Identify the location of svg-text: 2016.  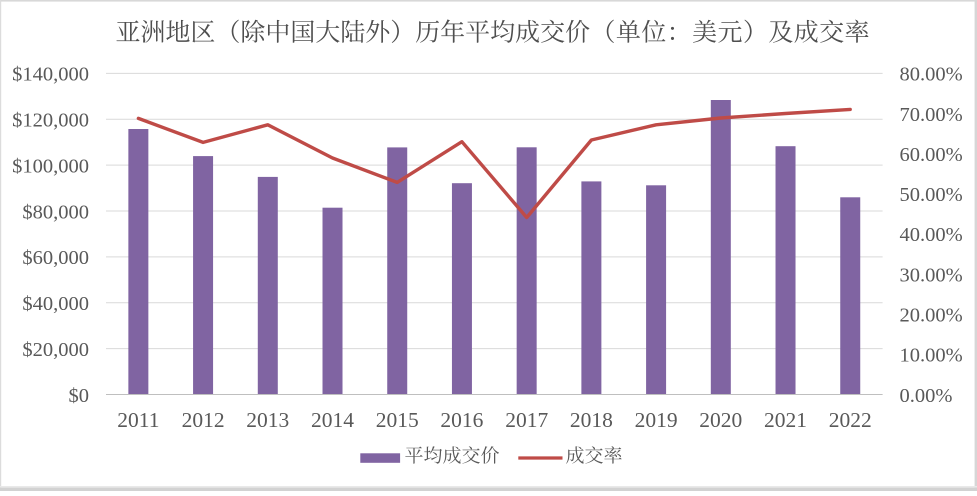
(461, 420).